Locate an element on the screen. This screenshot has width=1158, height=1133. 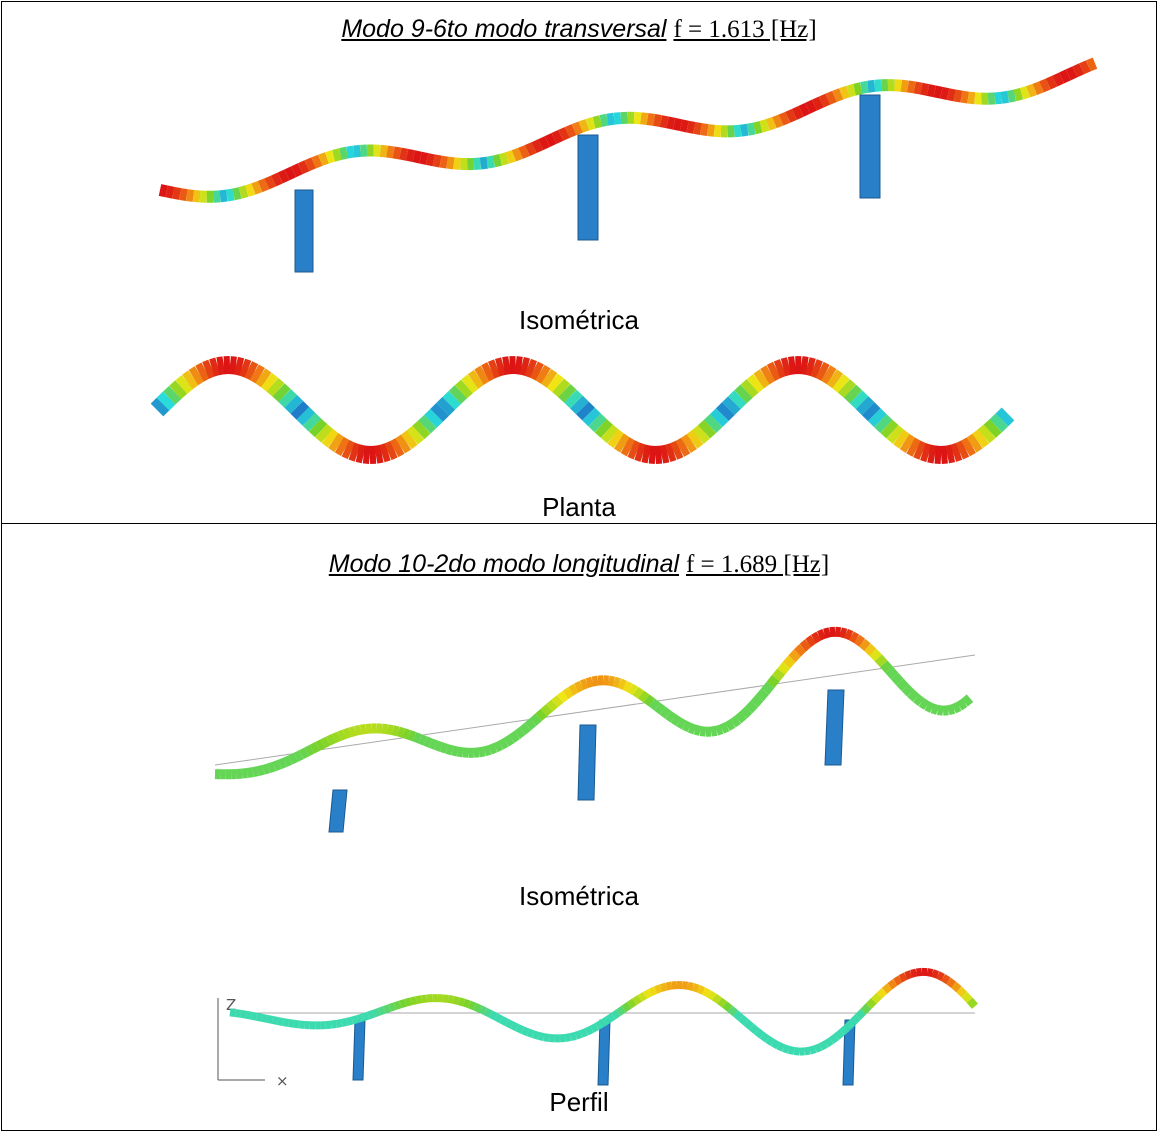
pier is located at coordinates (359, 1050).